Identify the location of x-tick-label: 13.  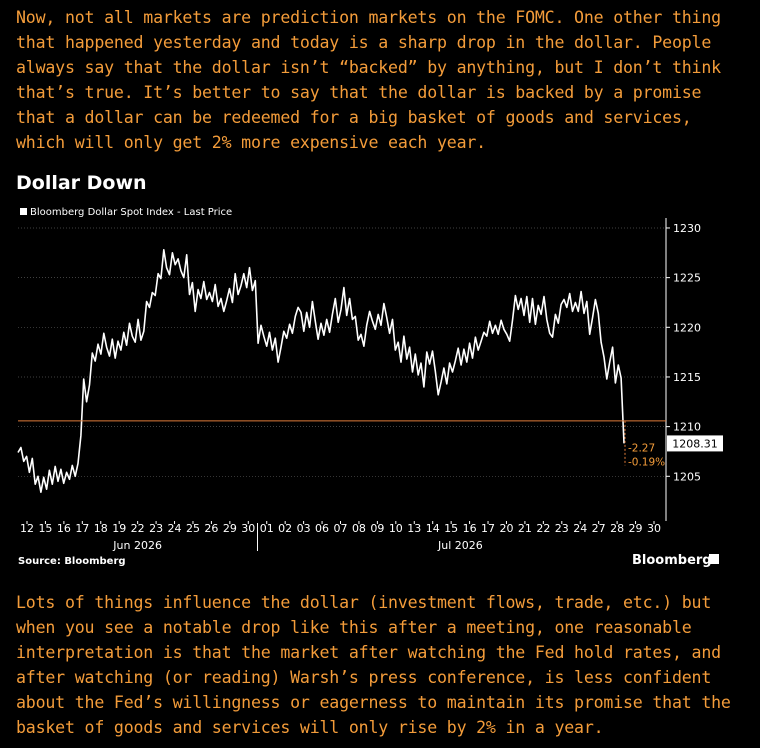
(414, 528).